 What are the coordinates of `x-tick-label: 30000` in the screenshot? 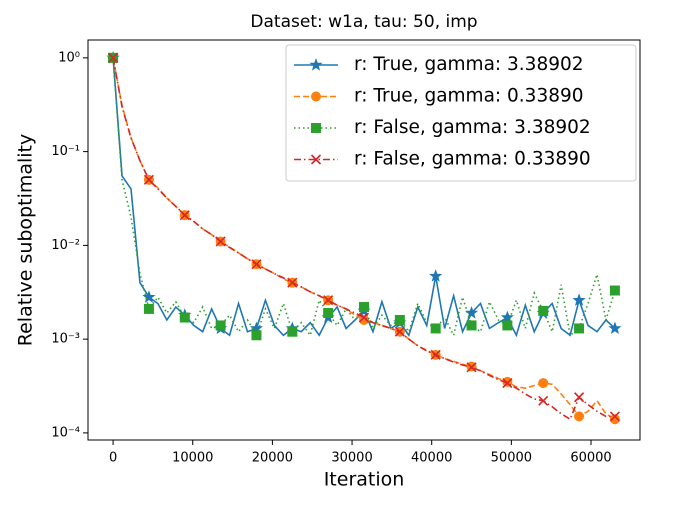 It's located at (351, 458).